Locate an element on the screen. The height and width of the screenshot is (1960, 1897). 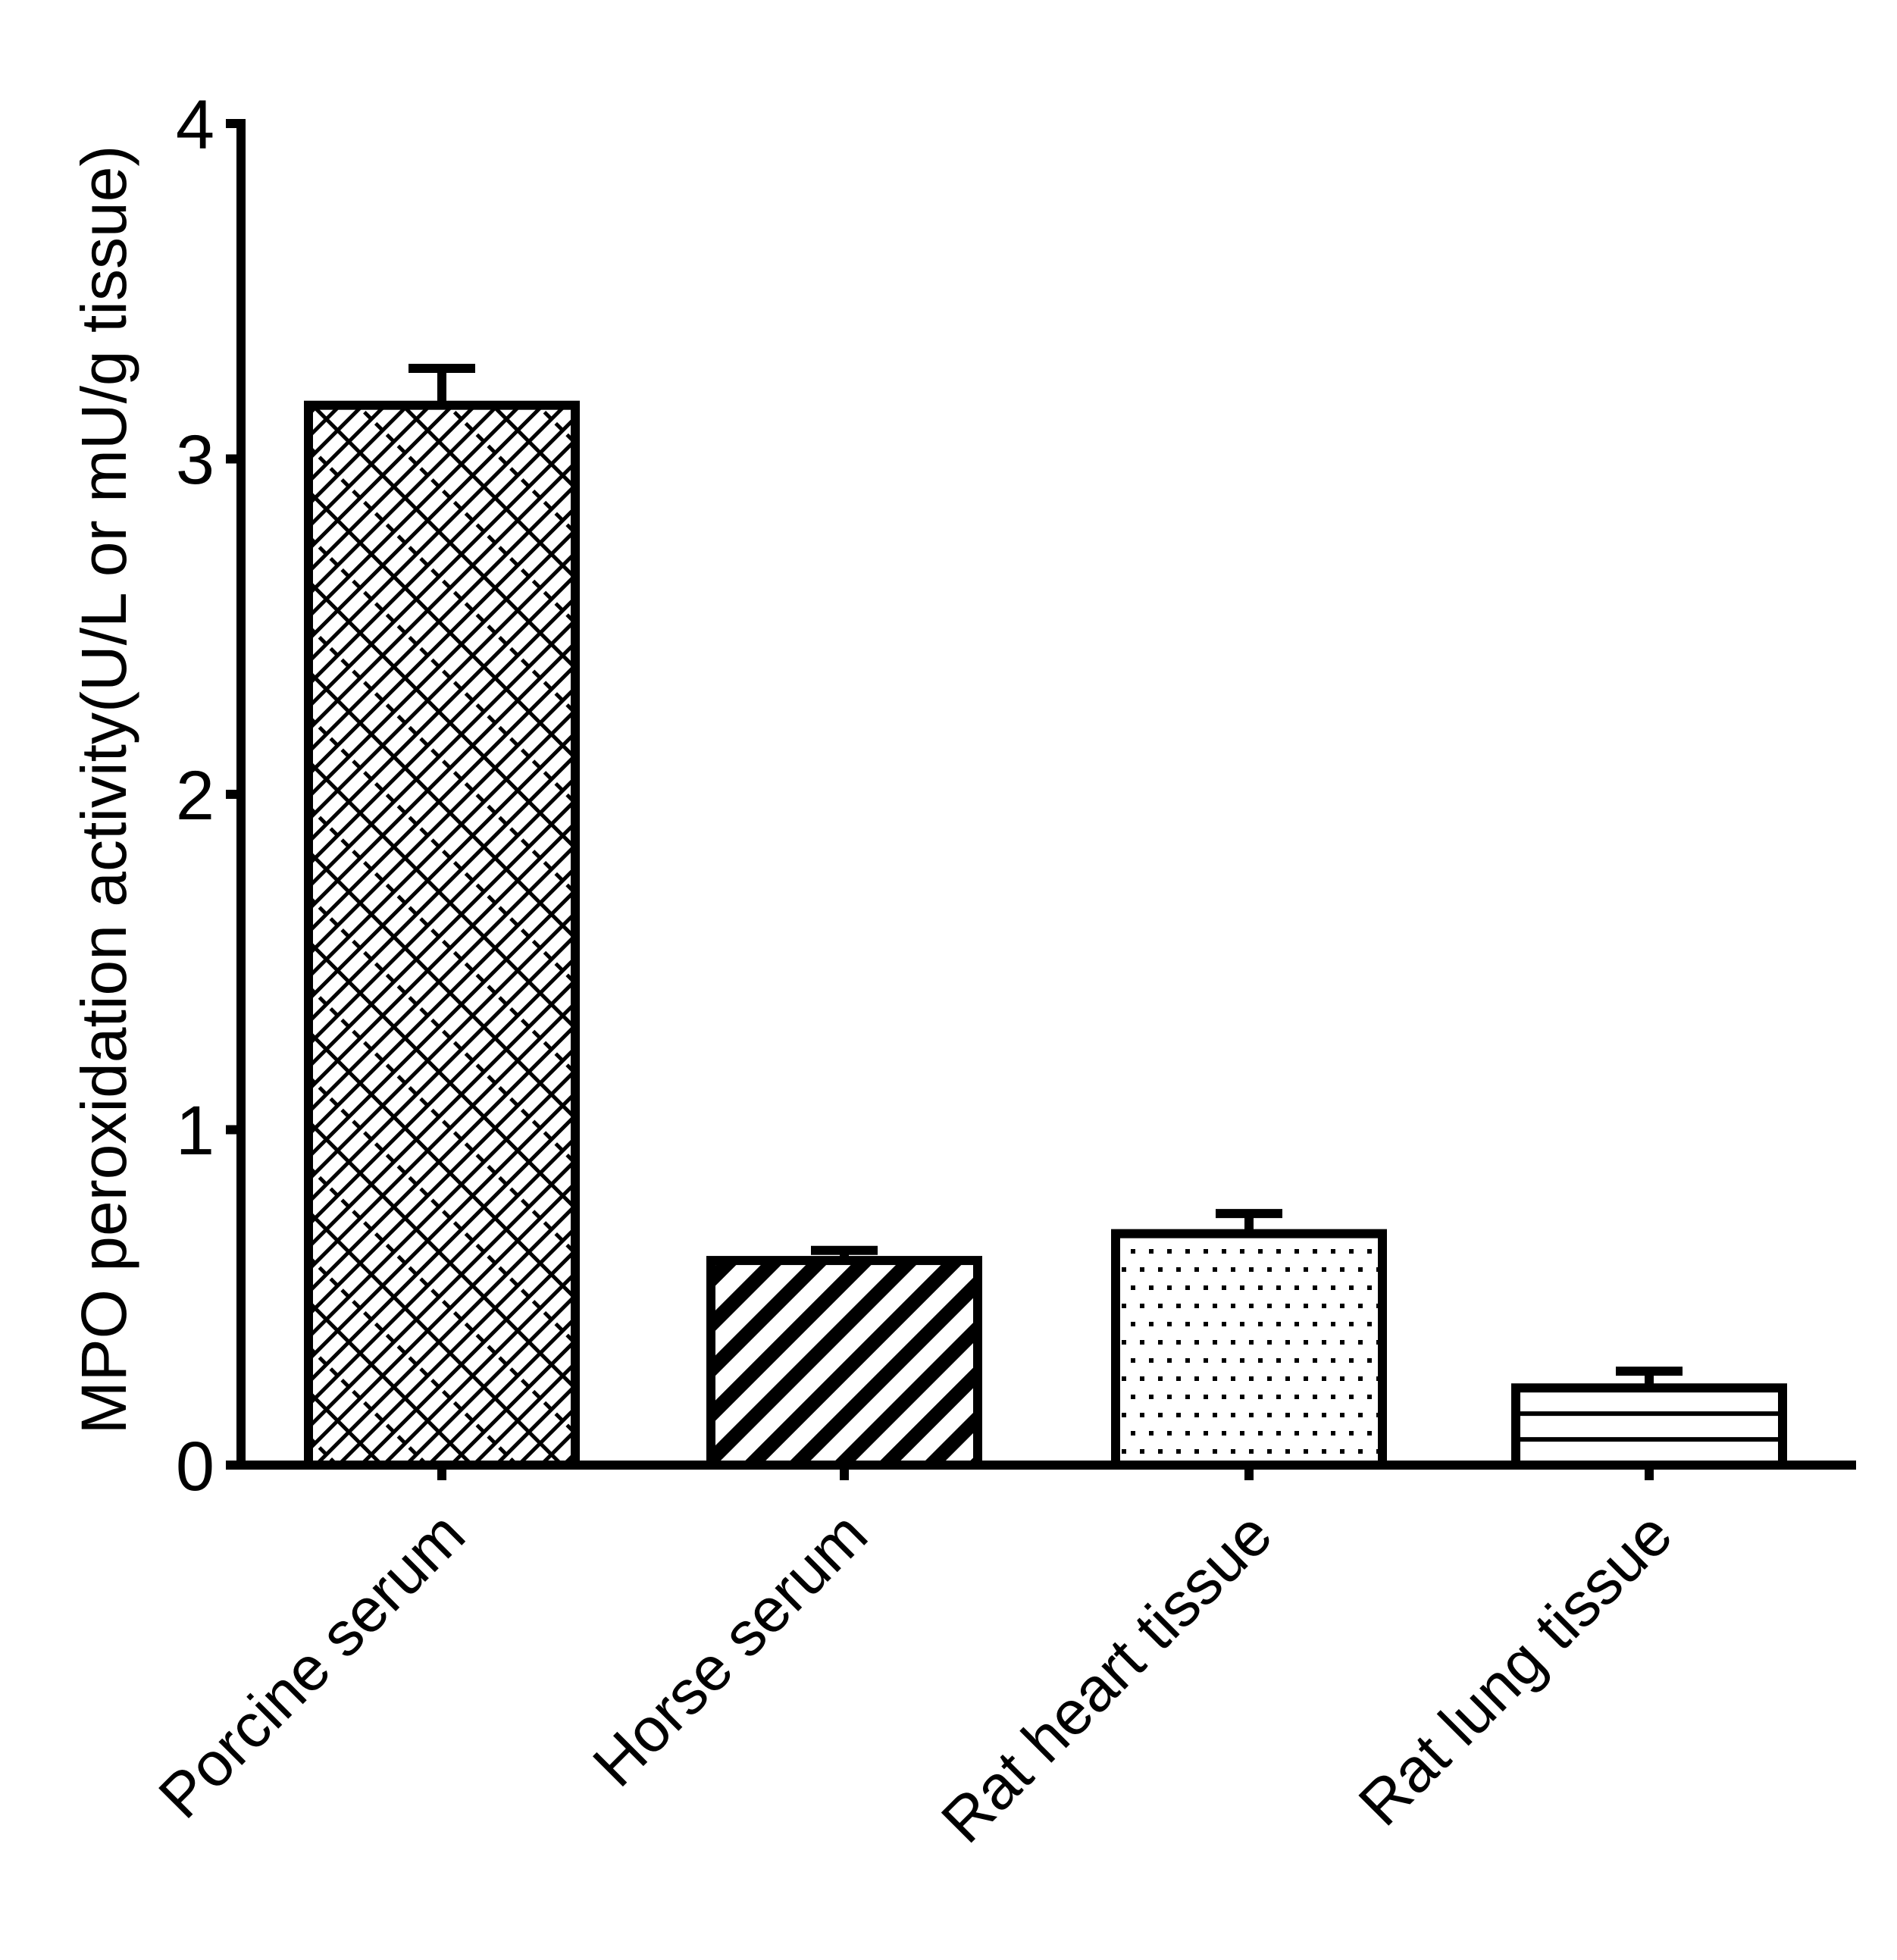
x-ticks-group is located at coordinates (1045, 1472).